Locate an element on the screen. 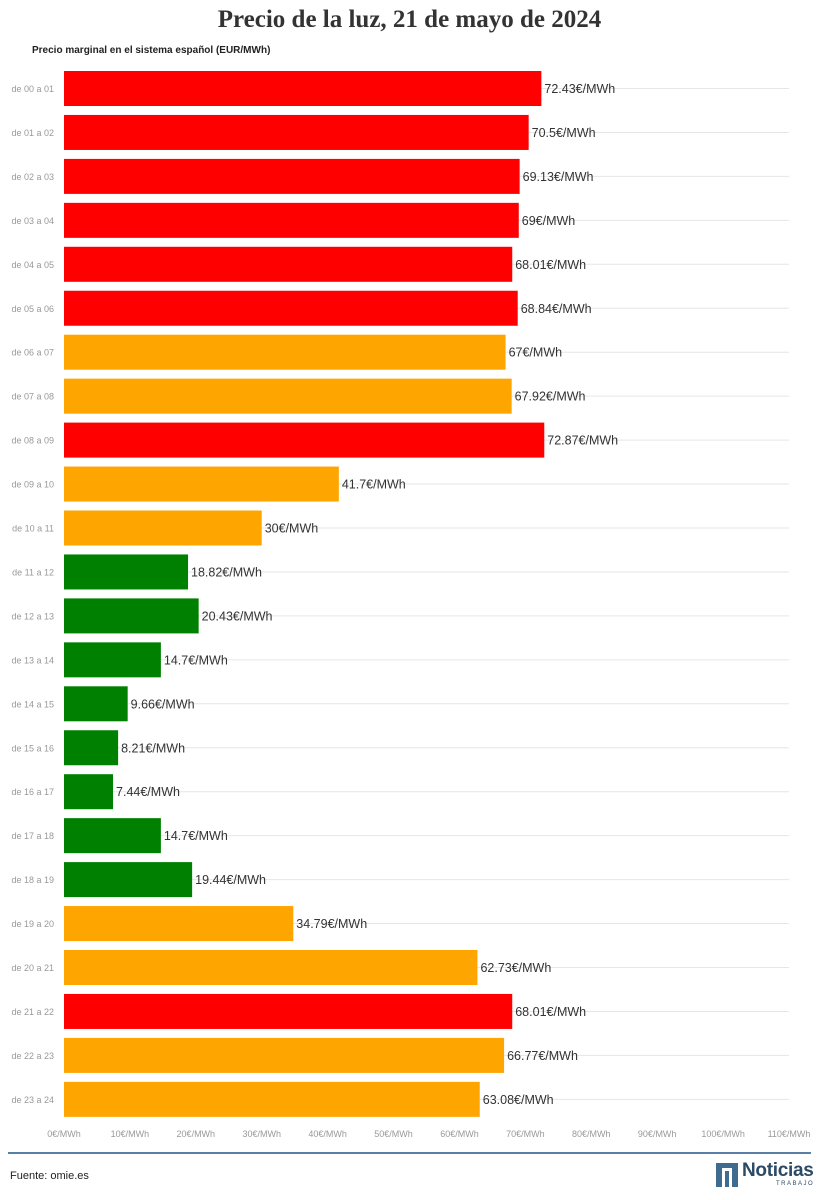  footer-divider is located at coordinates (409, 1153).